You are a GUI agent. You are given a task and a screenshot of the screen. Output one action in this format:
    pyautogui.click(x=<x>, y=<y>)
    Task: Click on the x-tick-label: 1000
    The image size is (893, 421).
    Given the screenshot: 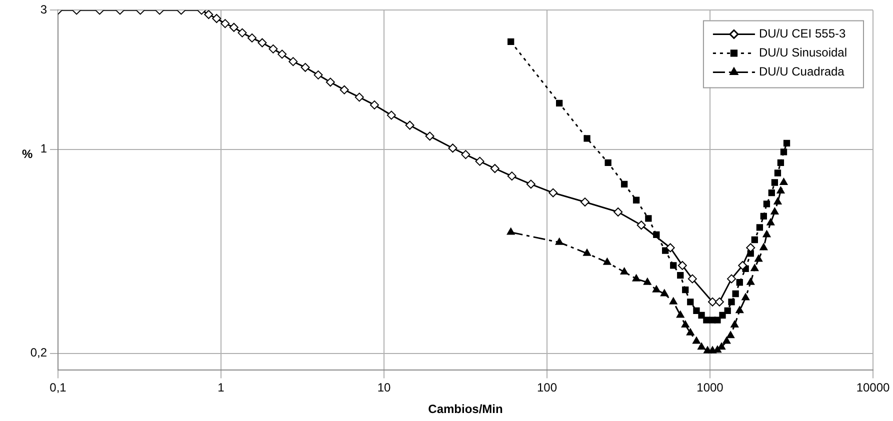 What is the action you would take?
    pyautogui.click(x=710, y=387)
    